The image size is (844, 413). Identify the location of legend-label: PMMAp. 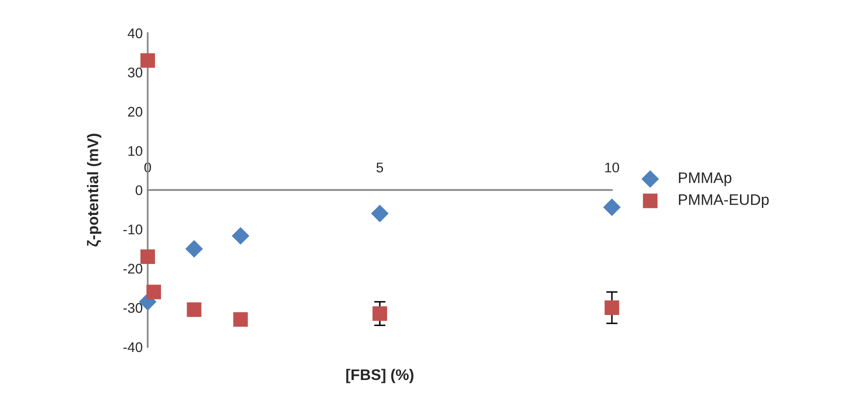
(705, 179).